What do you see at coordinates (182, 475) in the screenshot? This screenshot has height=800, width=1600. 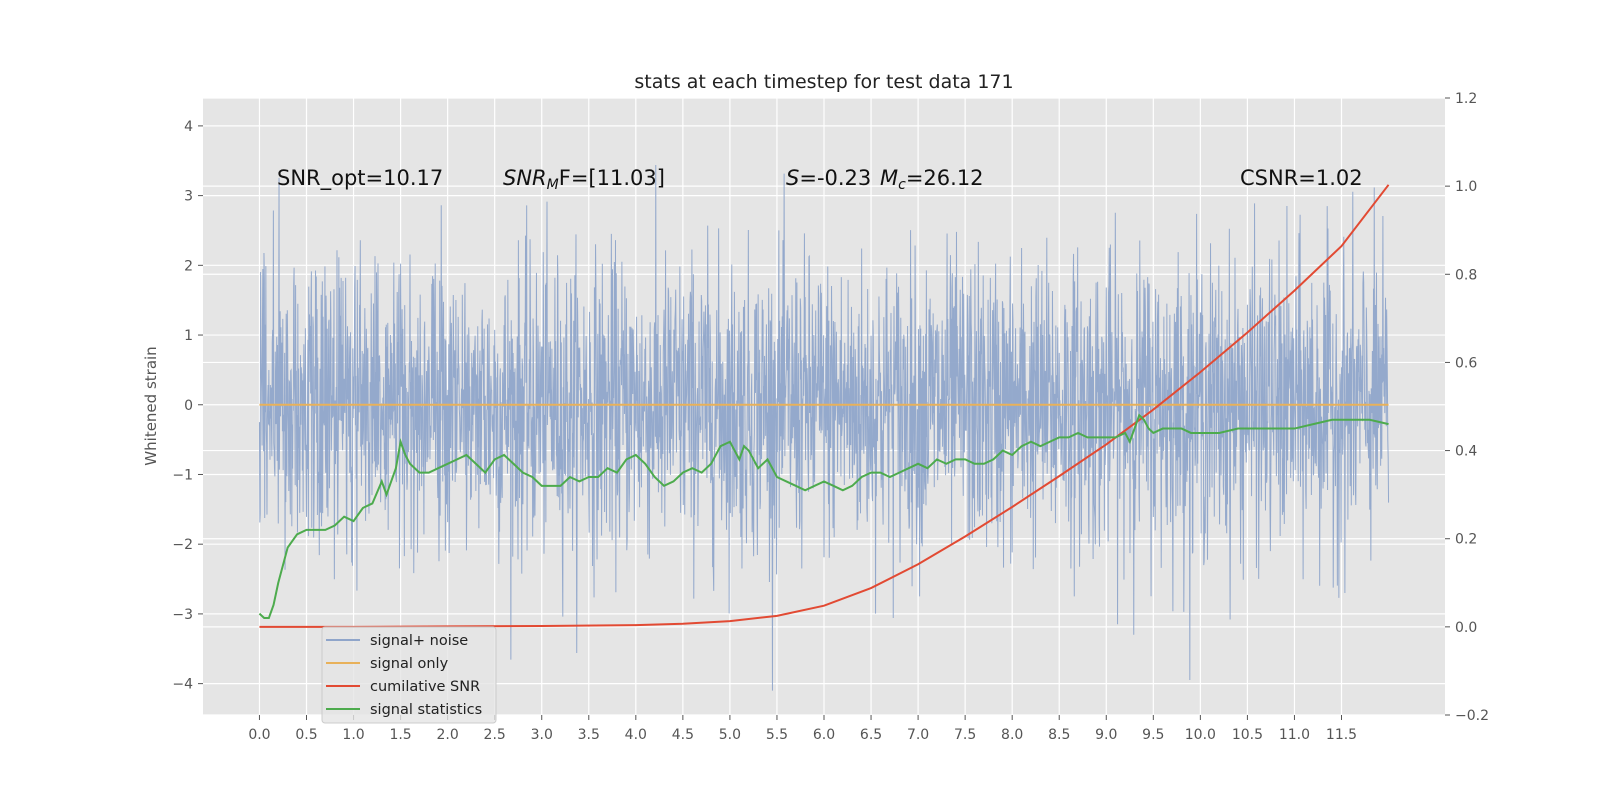 I see `y-tick-label: −1` at bounding box center [182, 475].